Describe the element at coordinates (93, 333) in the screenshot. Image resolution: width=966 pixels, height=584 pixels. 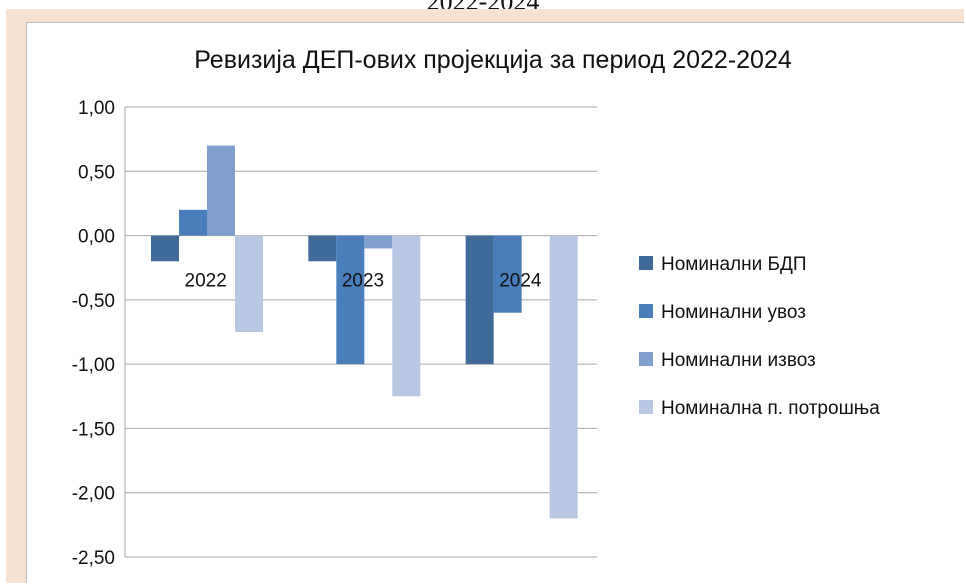
I see `y-axis-tick-labels: 1,00 0,50 0,00 -0,50 -1,00 -1,50 -2,00 -2,50` at that location.